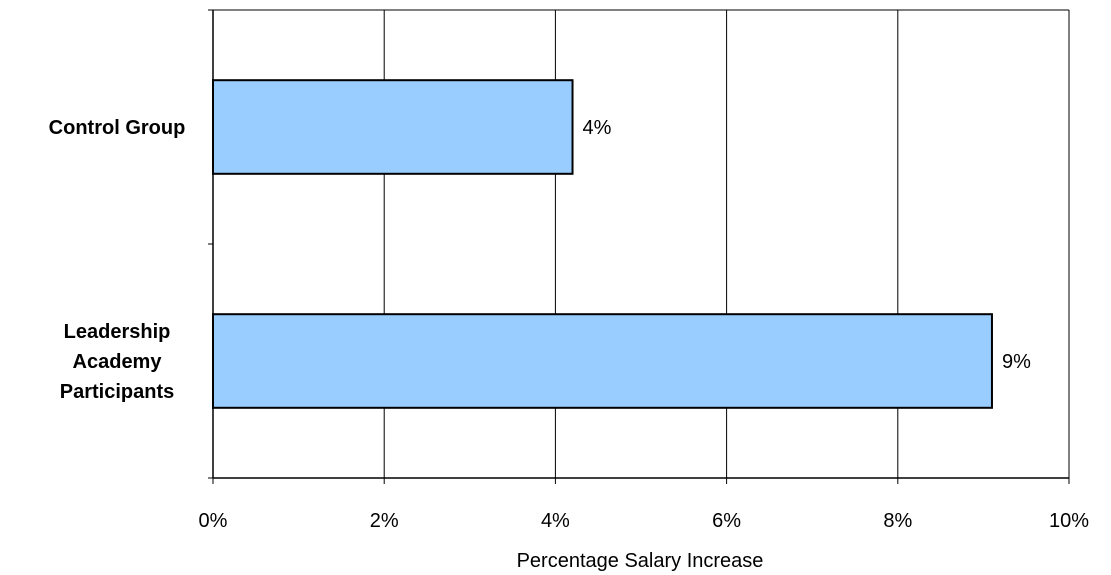 The image size is (1111, 575). What do you see at coordinates (897, 521) in the screenshot?
I see `x-tick-label: 8%` at bounding box center [897, 521].